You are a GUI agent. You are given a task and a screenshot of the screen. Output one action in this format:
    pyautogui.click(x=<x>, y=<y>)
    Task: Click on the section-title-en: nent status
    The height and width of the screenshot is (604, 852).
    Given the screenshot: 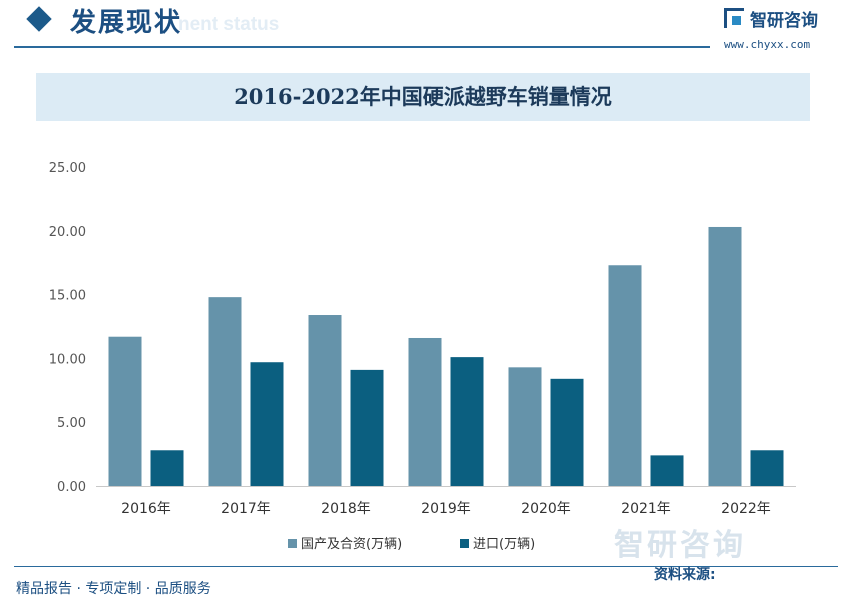 What is the action you would take?
    pyautogui.click(x=229, y=24)
    